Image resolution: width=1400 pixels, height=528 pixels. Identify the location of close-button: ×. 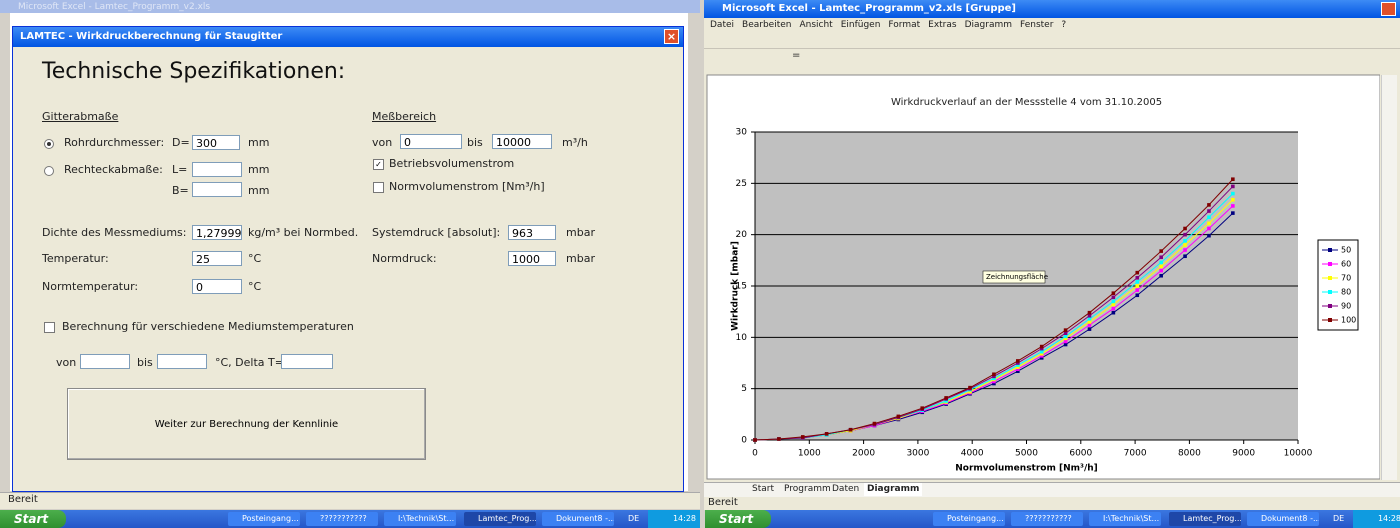
(671, 36).